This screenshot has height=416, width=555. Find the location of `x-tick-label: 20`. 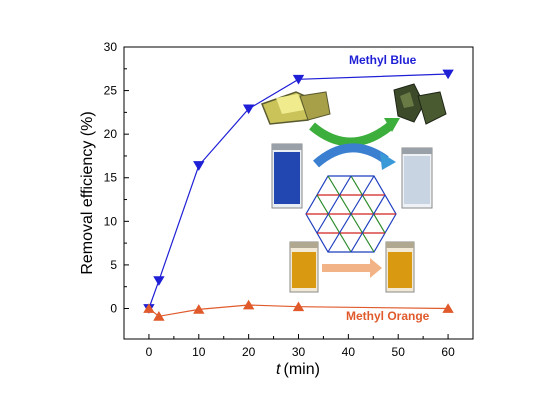

x-tick-label: 20 is located at coordinates (249, 352).